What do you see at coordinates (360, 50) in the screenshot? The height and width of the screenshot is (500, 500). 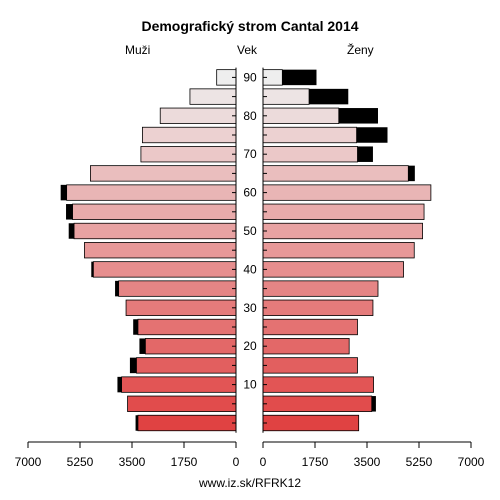 I see `right-axis-label: Ženy` at bounding box center [360, 50].